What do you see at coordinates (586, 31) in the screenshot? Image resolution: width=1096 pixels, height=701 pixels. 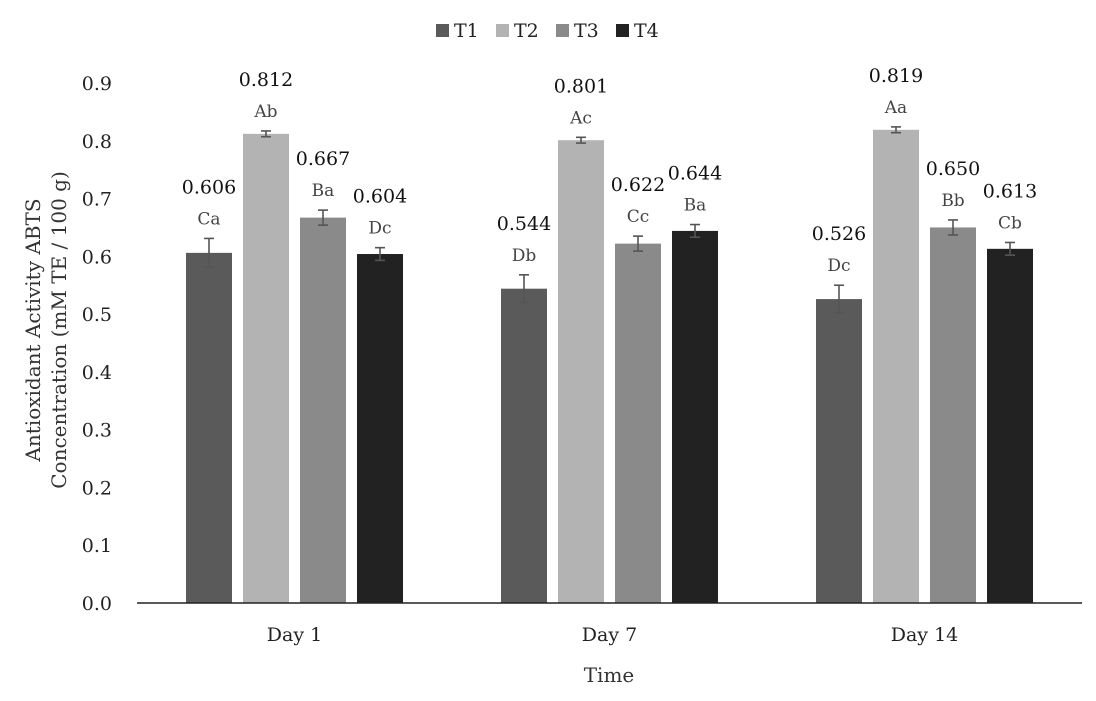 I see `legend-label-t3: T3` at bounding box center [586, 31].